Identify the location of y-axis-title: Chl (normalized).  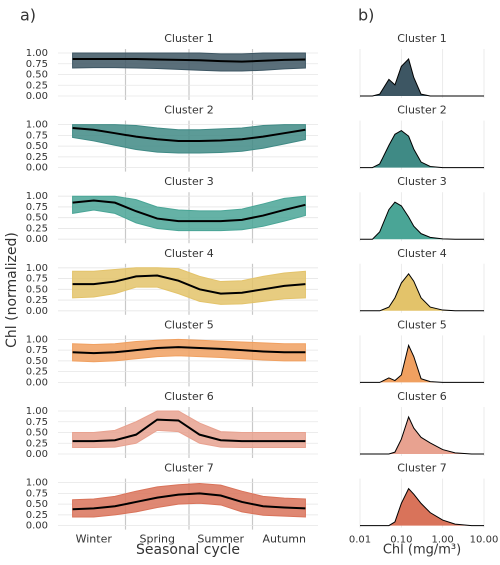
(12, 290).